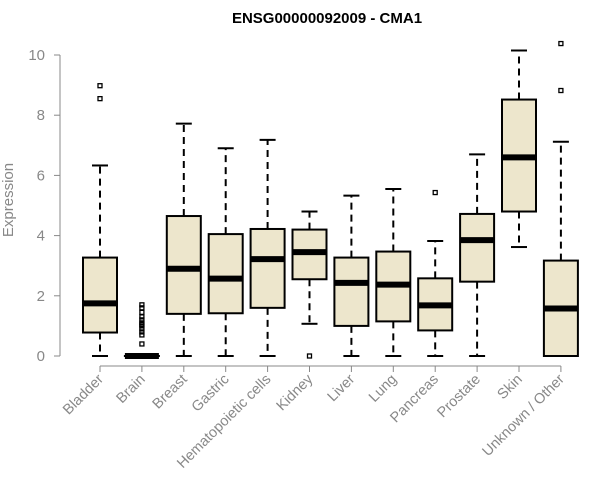 The width and height of the screenshot is (600, 500). Describe the element at coordinates (519, 149) in the screenshot. I see `box-skin` at that location.